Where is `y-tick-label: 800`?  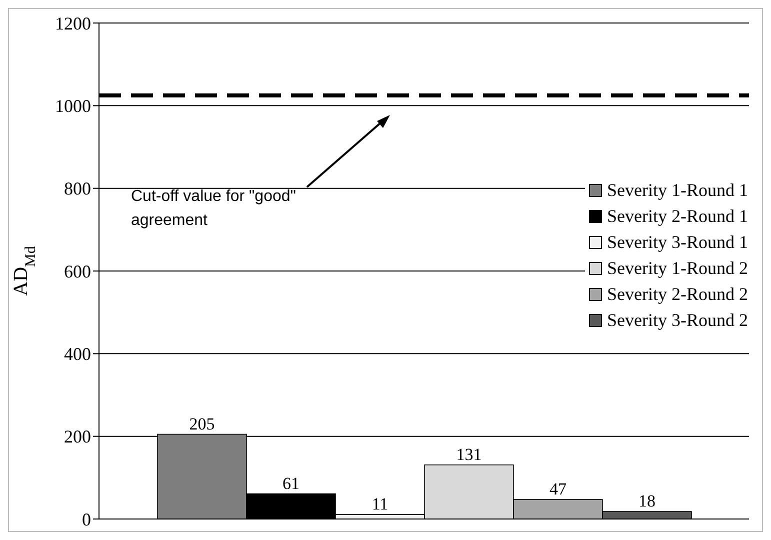 y-tick-label: 800 is located at coordinates (77, 188).